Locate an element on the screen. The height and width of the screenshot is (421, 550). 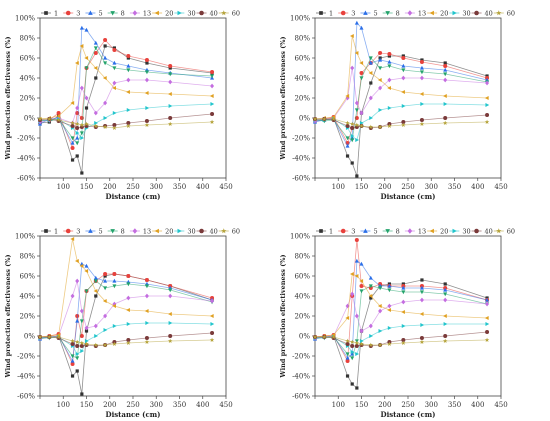
legend-label: 5 is located at coordinates (100, 232).